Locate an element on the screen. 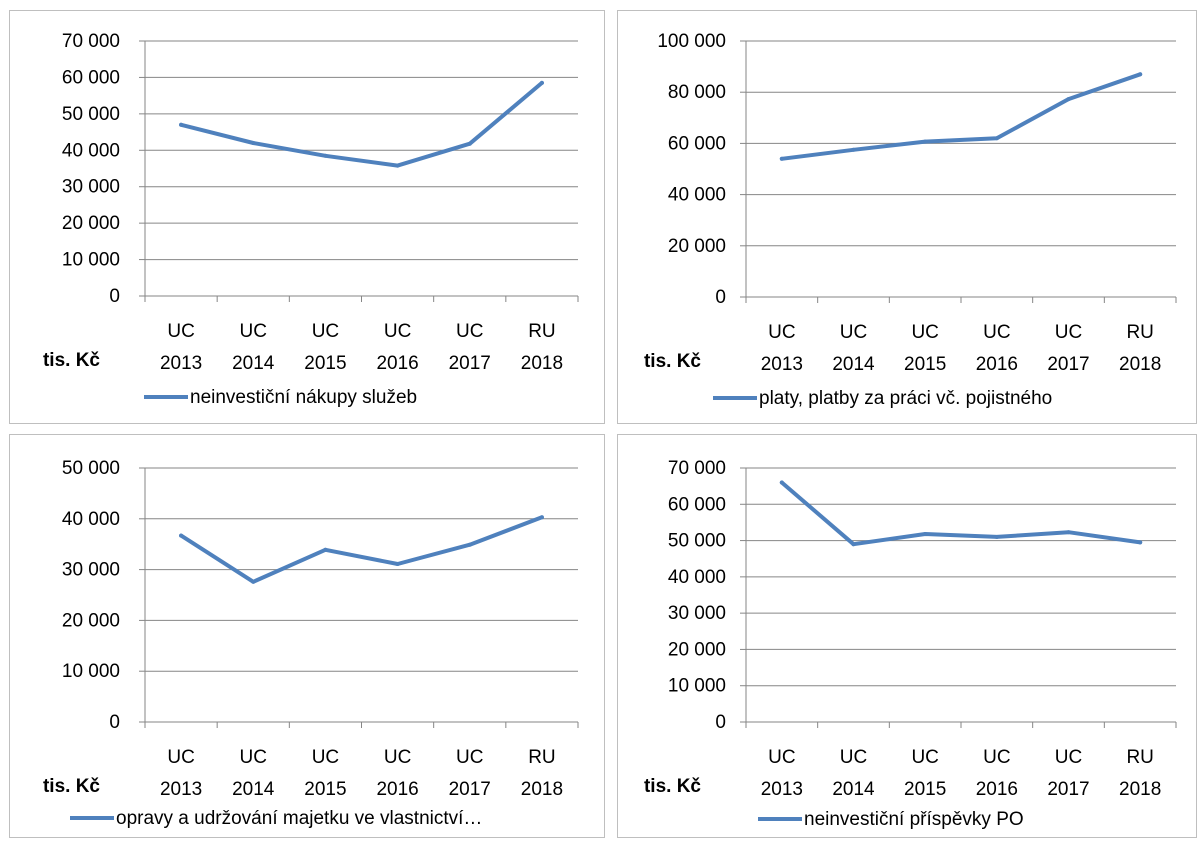 Image resolution: width=1203 pixels, height=843 pixels. legend-label: neinvestiční nákupy služeb is located at coordinates (303, 397).